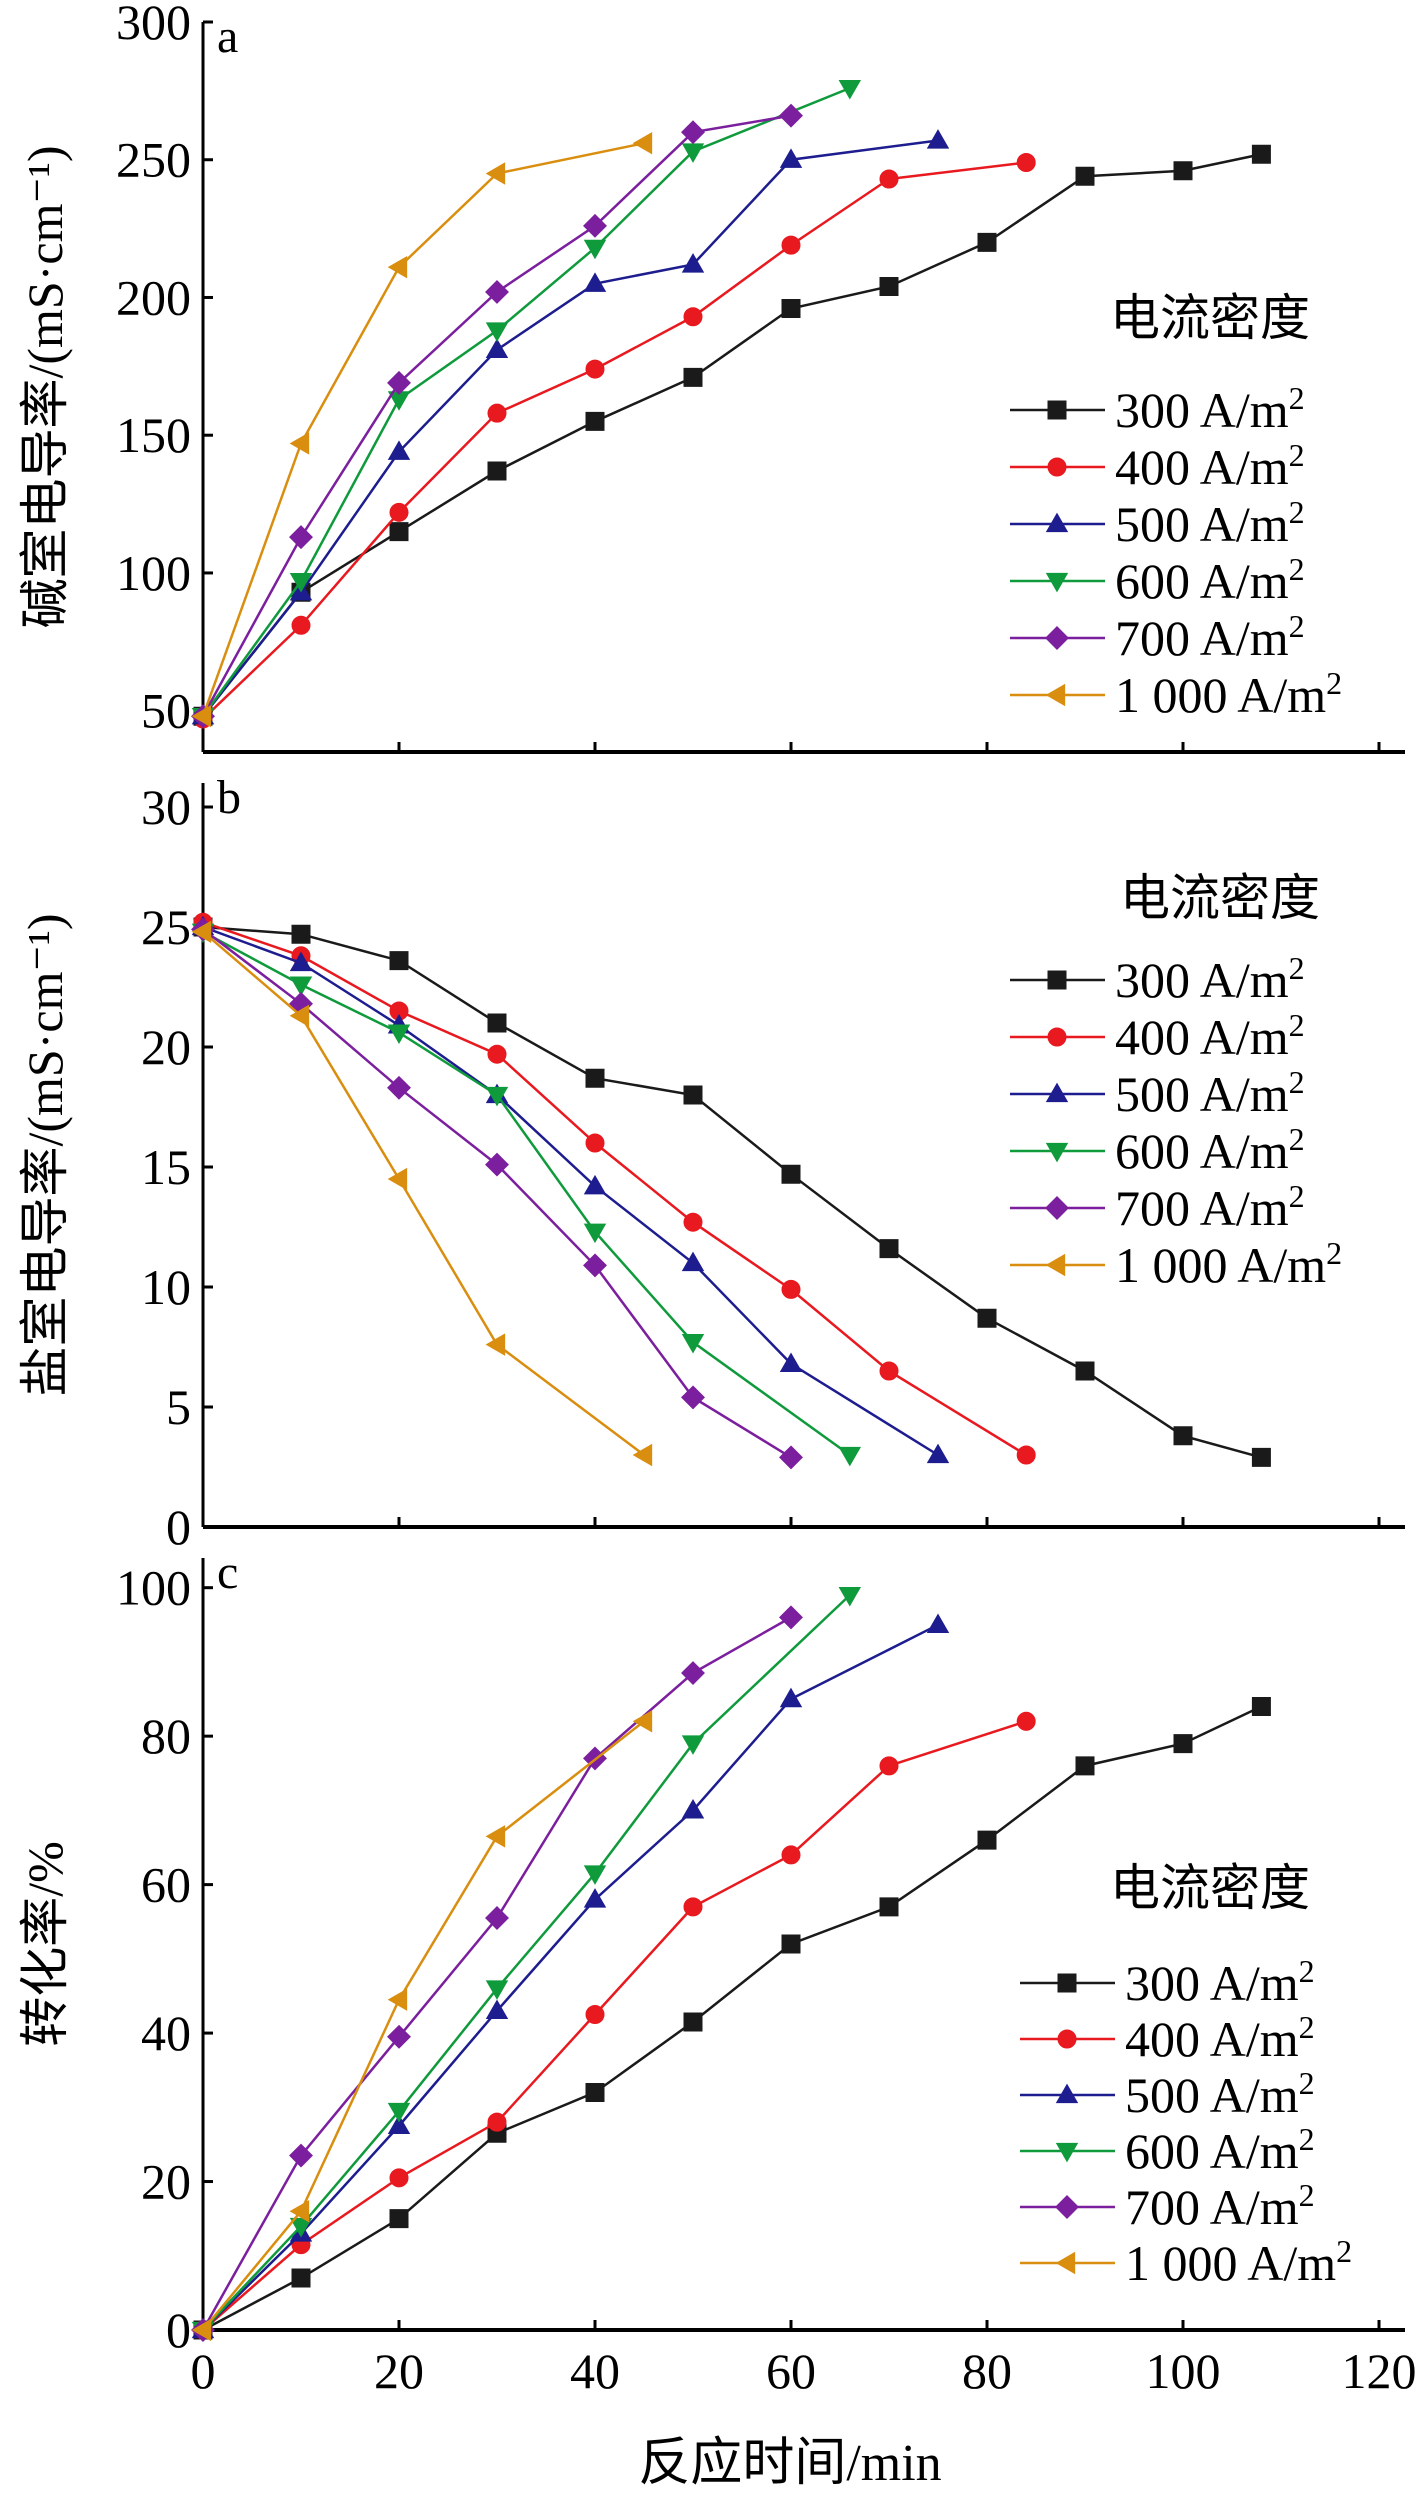  Describe the element at coordinates (399, 2371) in the screenshot. I see `x-tick-label: 20` at that location.